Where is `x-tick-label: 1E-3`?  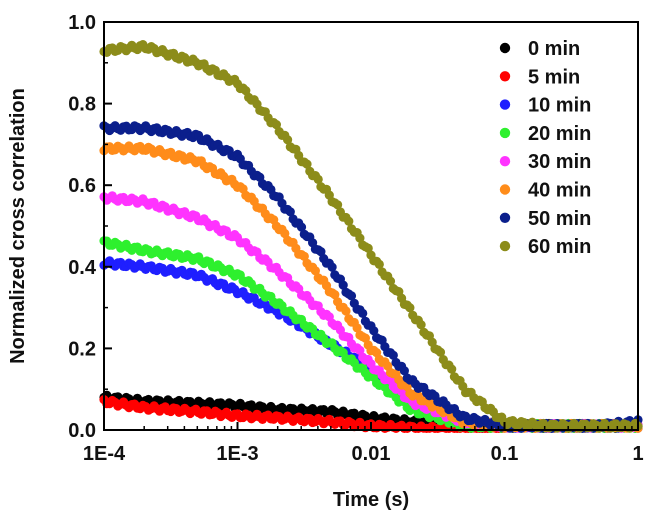
x-tick-label: 1E-3 is located at coordinates (237, 454).